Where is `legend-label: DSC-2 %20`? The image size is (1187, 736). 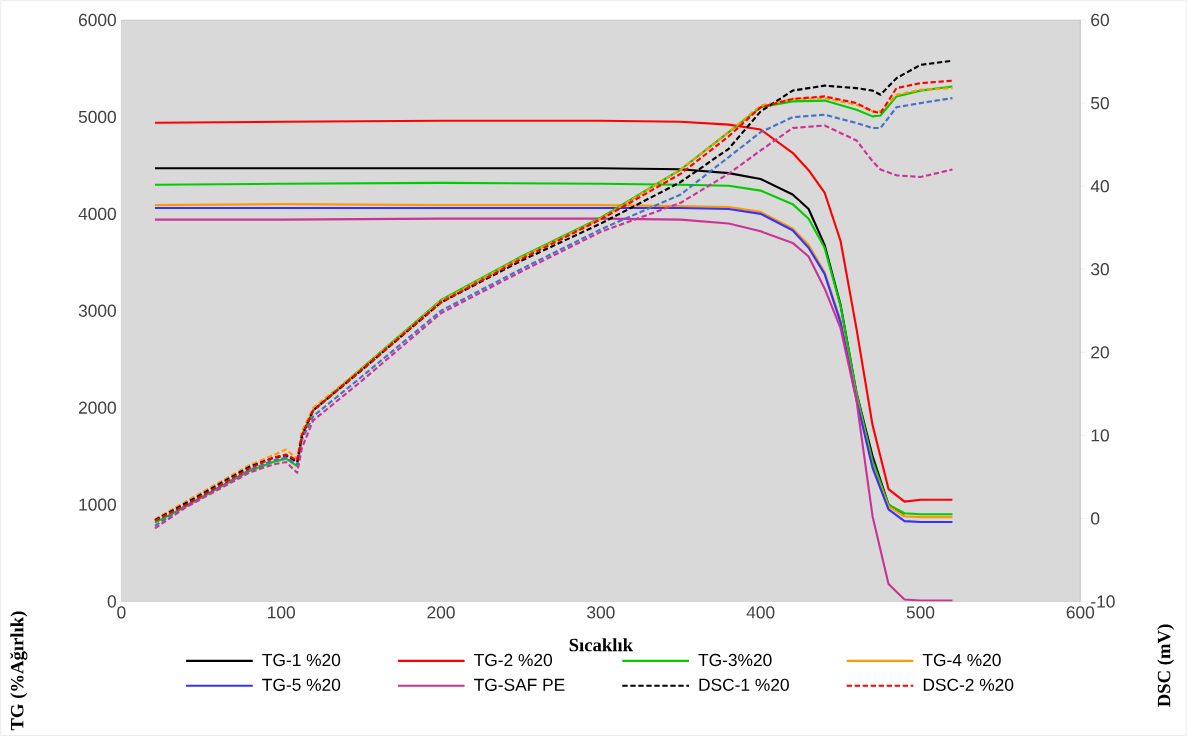
legend-label: DSC-2 %20 is located at coordinates (968, 684).